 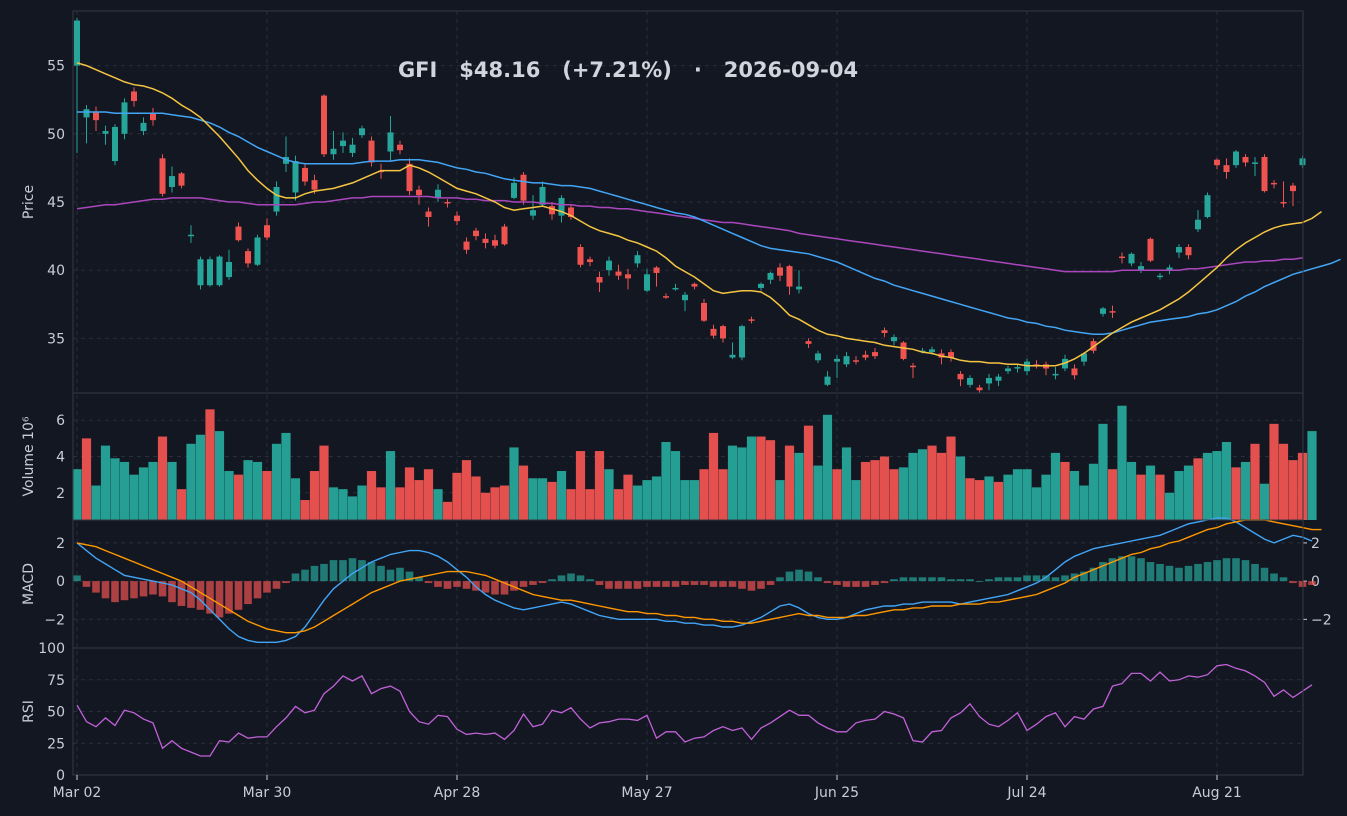 I want to click on price-axis-tick-label: 55, so click(x=56, y=67).